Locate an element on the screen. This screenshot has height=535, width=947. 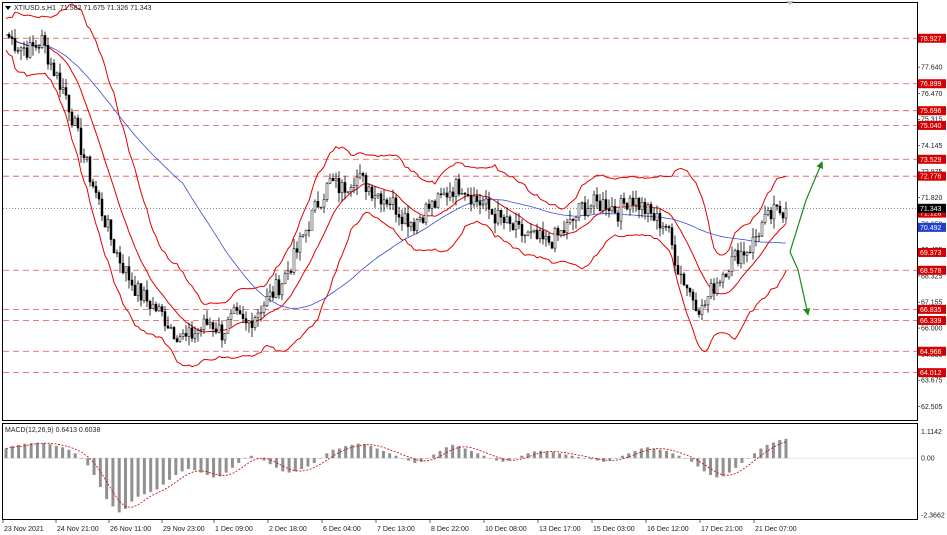
time-tick-label: 16 Dec 12:00 is located at coordinates (668, 529).